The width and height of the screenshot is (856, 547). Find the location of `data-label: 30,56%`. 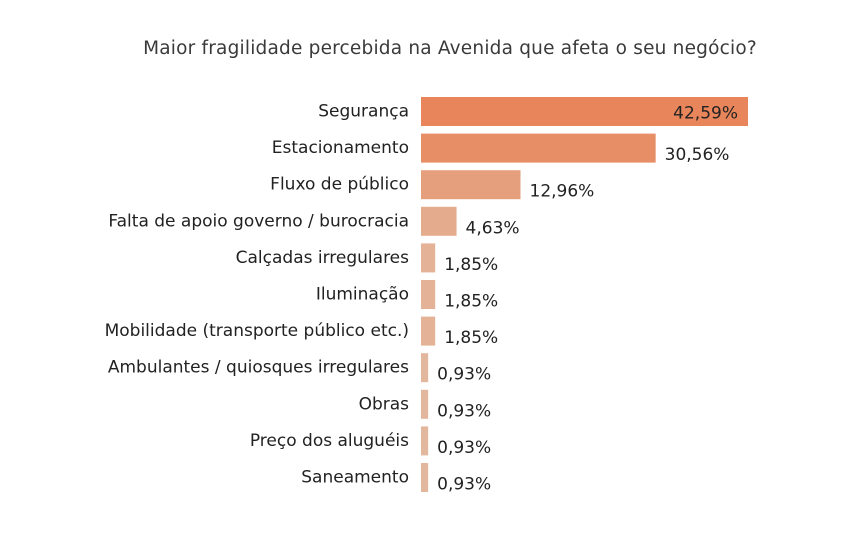

data-label: 30,56% is located at coordinates (697, 155).